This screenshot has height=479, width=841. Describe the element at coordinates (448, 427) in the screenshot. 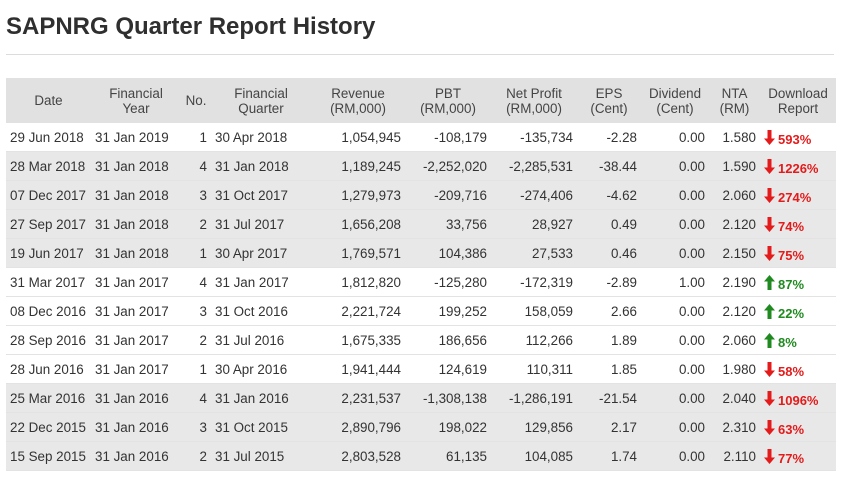

I see `cell-pbt: 198,022` at that location.